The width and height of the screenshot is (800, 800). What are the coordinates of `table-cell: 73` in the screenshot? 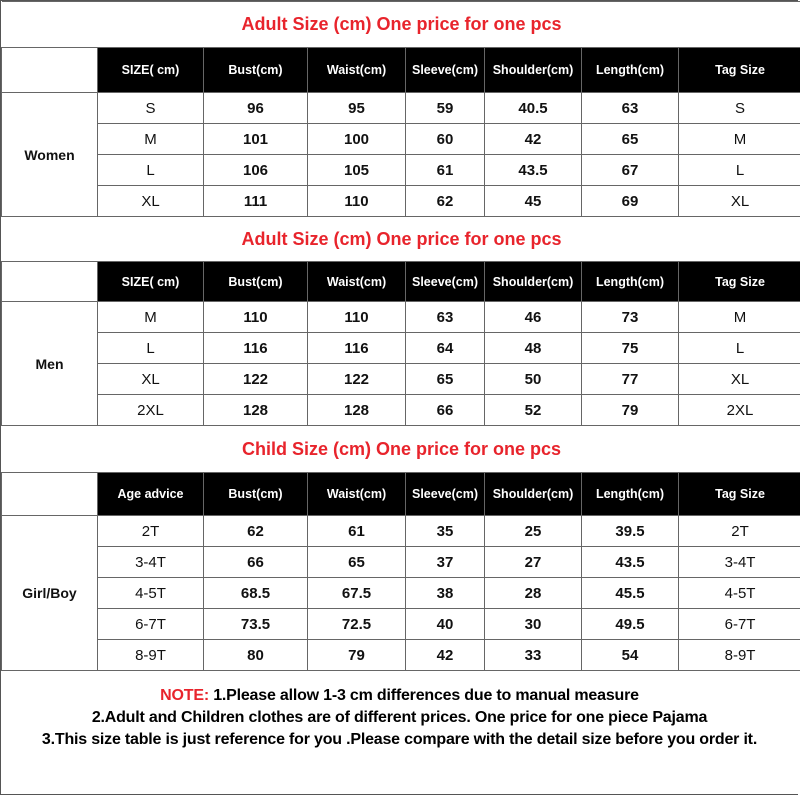 It's located at (630, 317).